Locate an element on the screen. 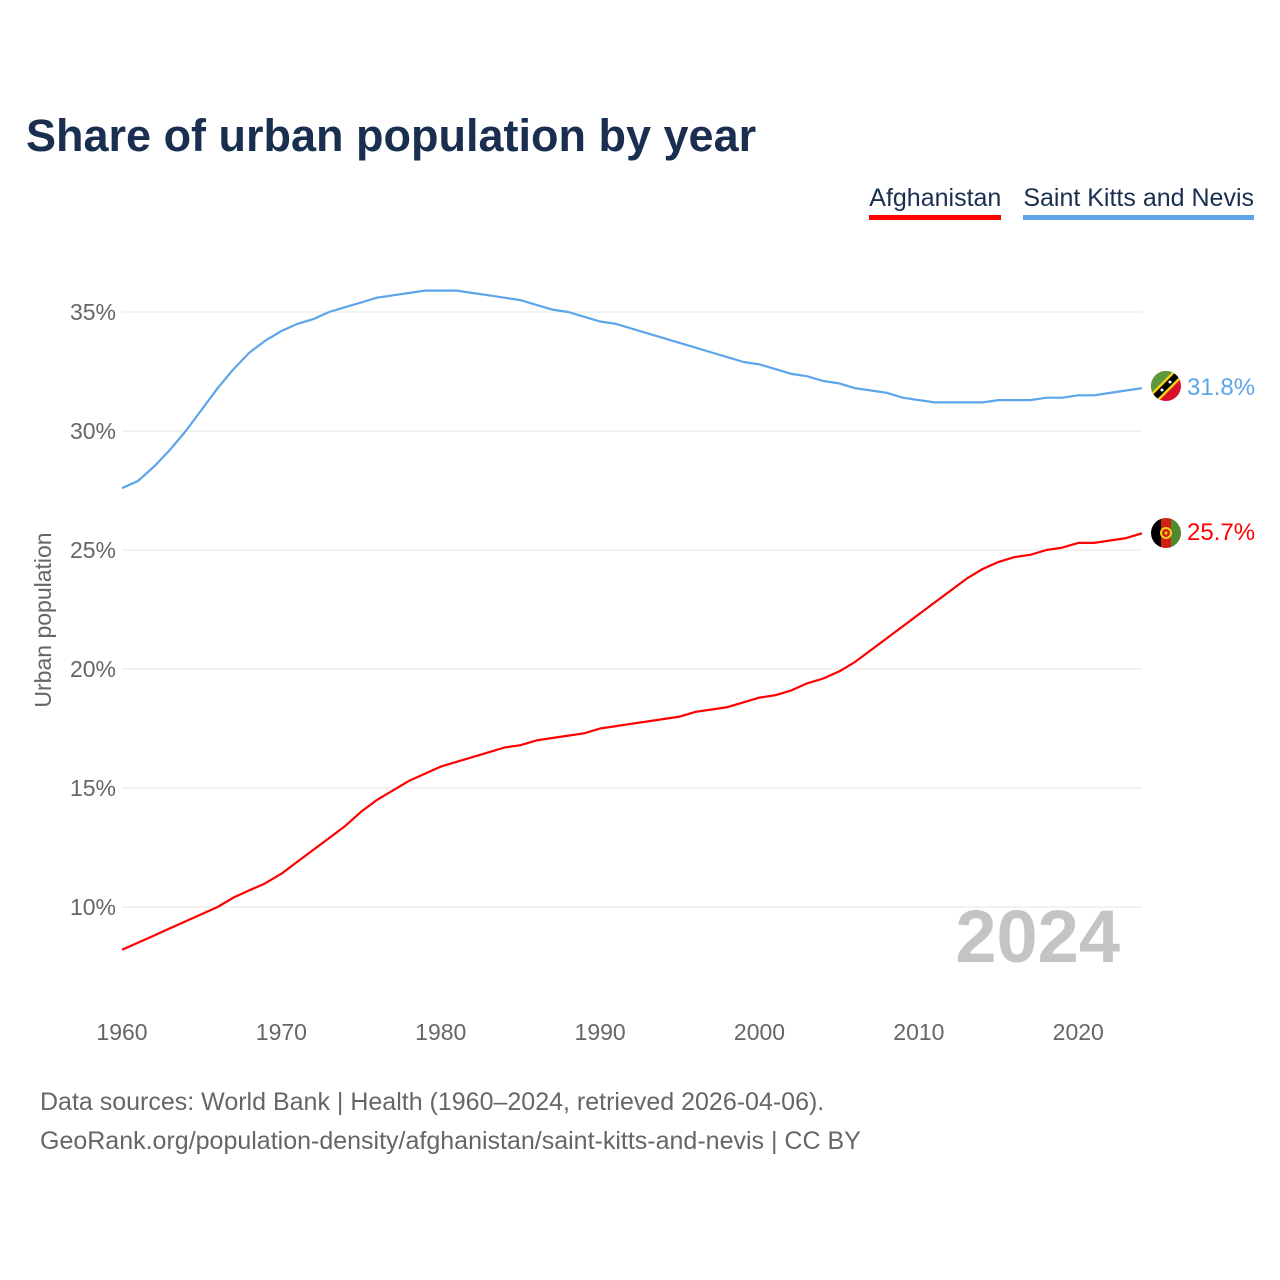  y-tick-label: 30% is located at coordinates (93, 431).